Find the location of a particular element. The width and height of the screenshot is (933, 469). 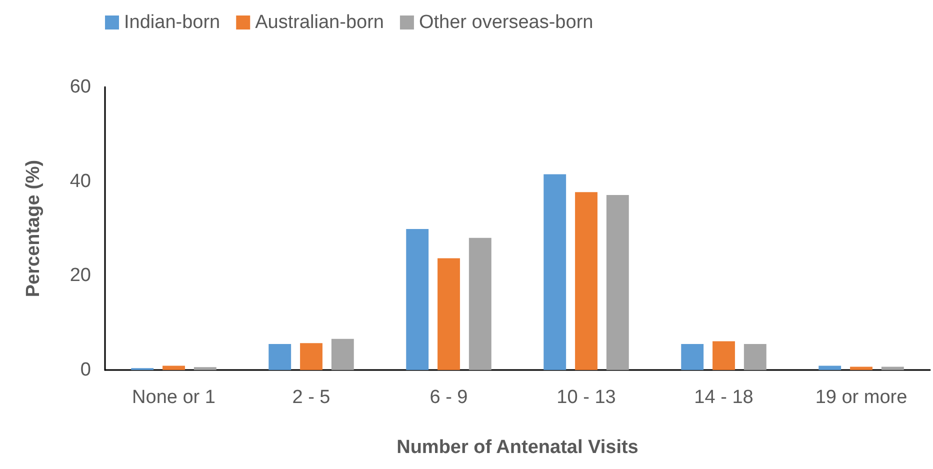

x-tick-label: 6 - 9 is located at coordinates (449, 397).